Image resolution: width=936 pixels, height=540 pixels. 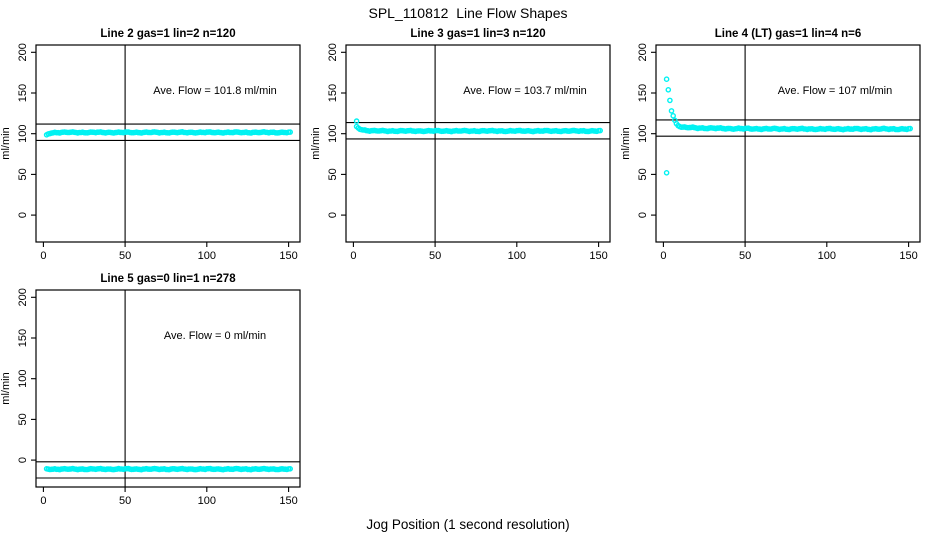 I want to click on figure-title: SPL_110812 Line Flow Shapes, so click(x=468, y=13).